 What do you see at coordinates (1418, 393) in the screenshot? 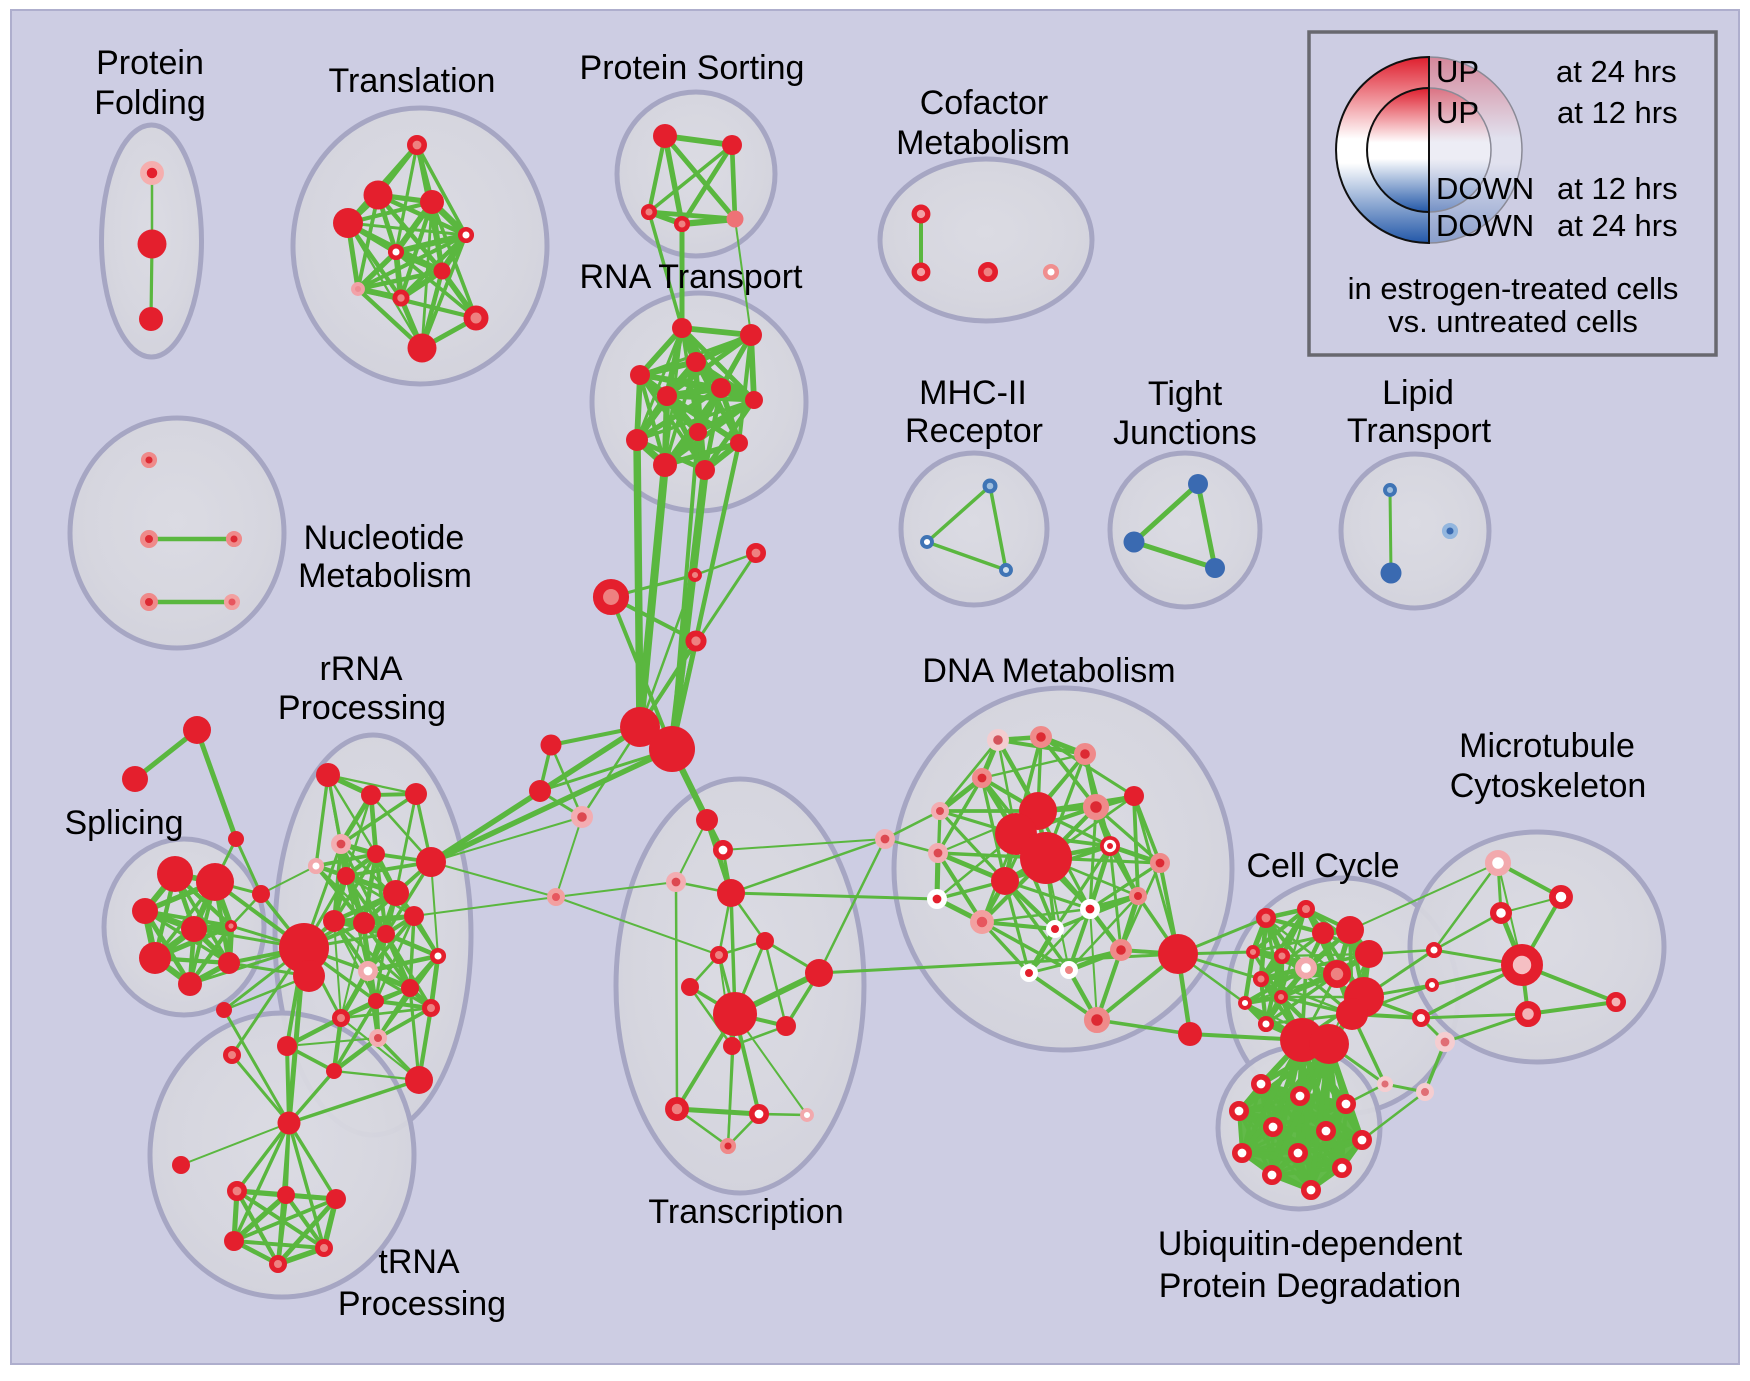
I see `svg-text: Lipid` at bounding box center [1418, 393].